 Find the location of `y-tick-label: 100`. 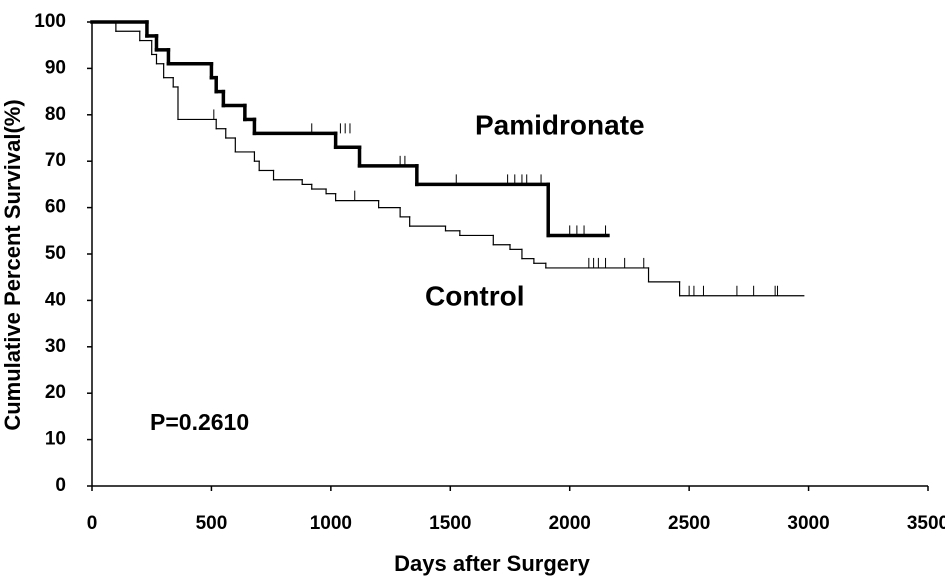

y-tick-label: 100 is located at coordinates (50, 21).